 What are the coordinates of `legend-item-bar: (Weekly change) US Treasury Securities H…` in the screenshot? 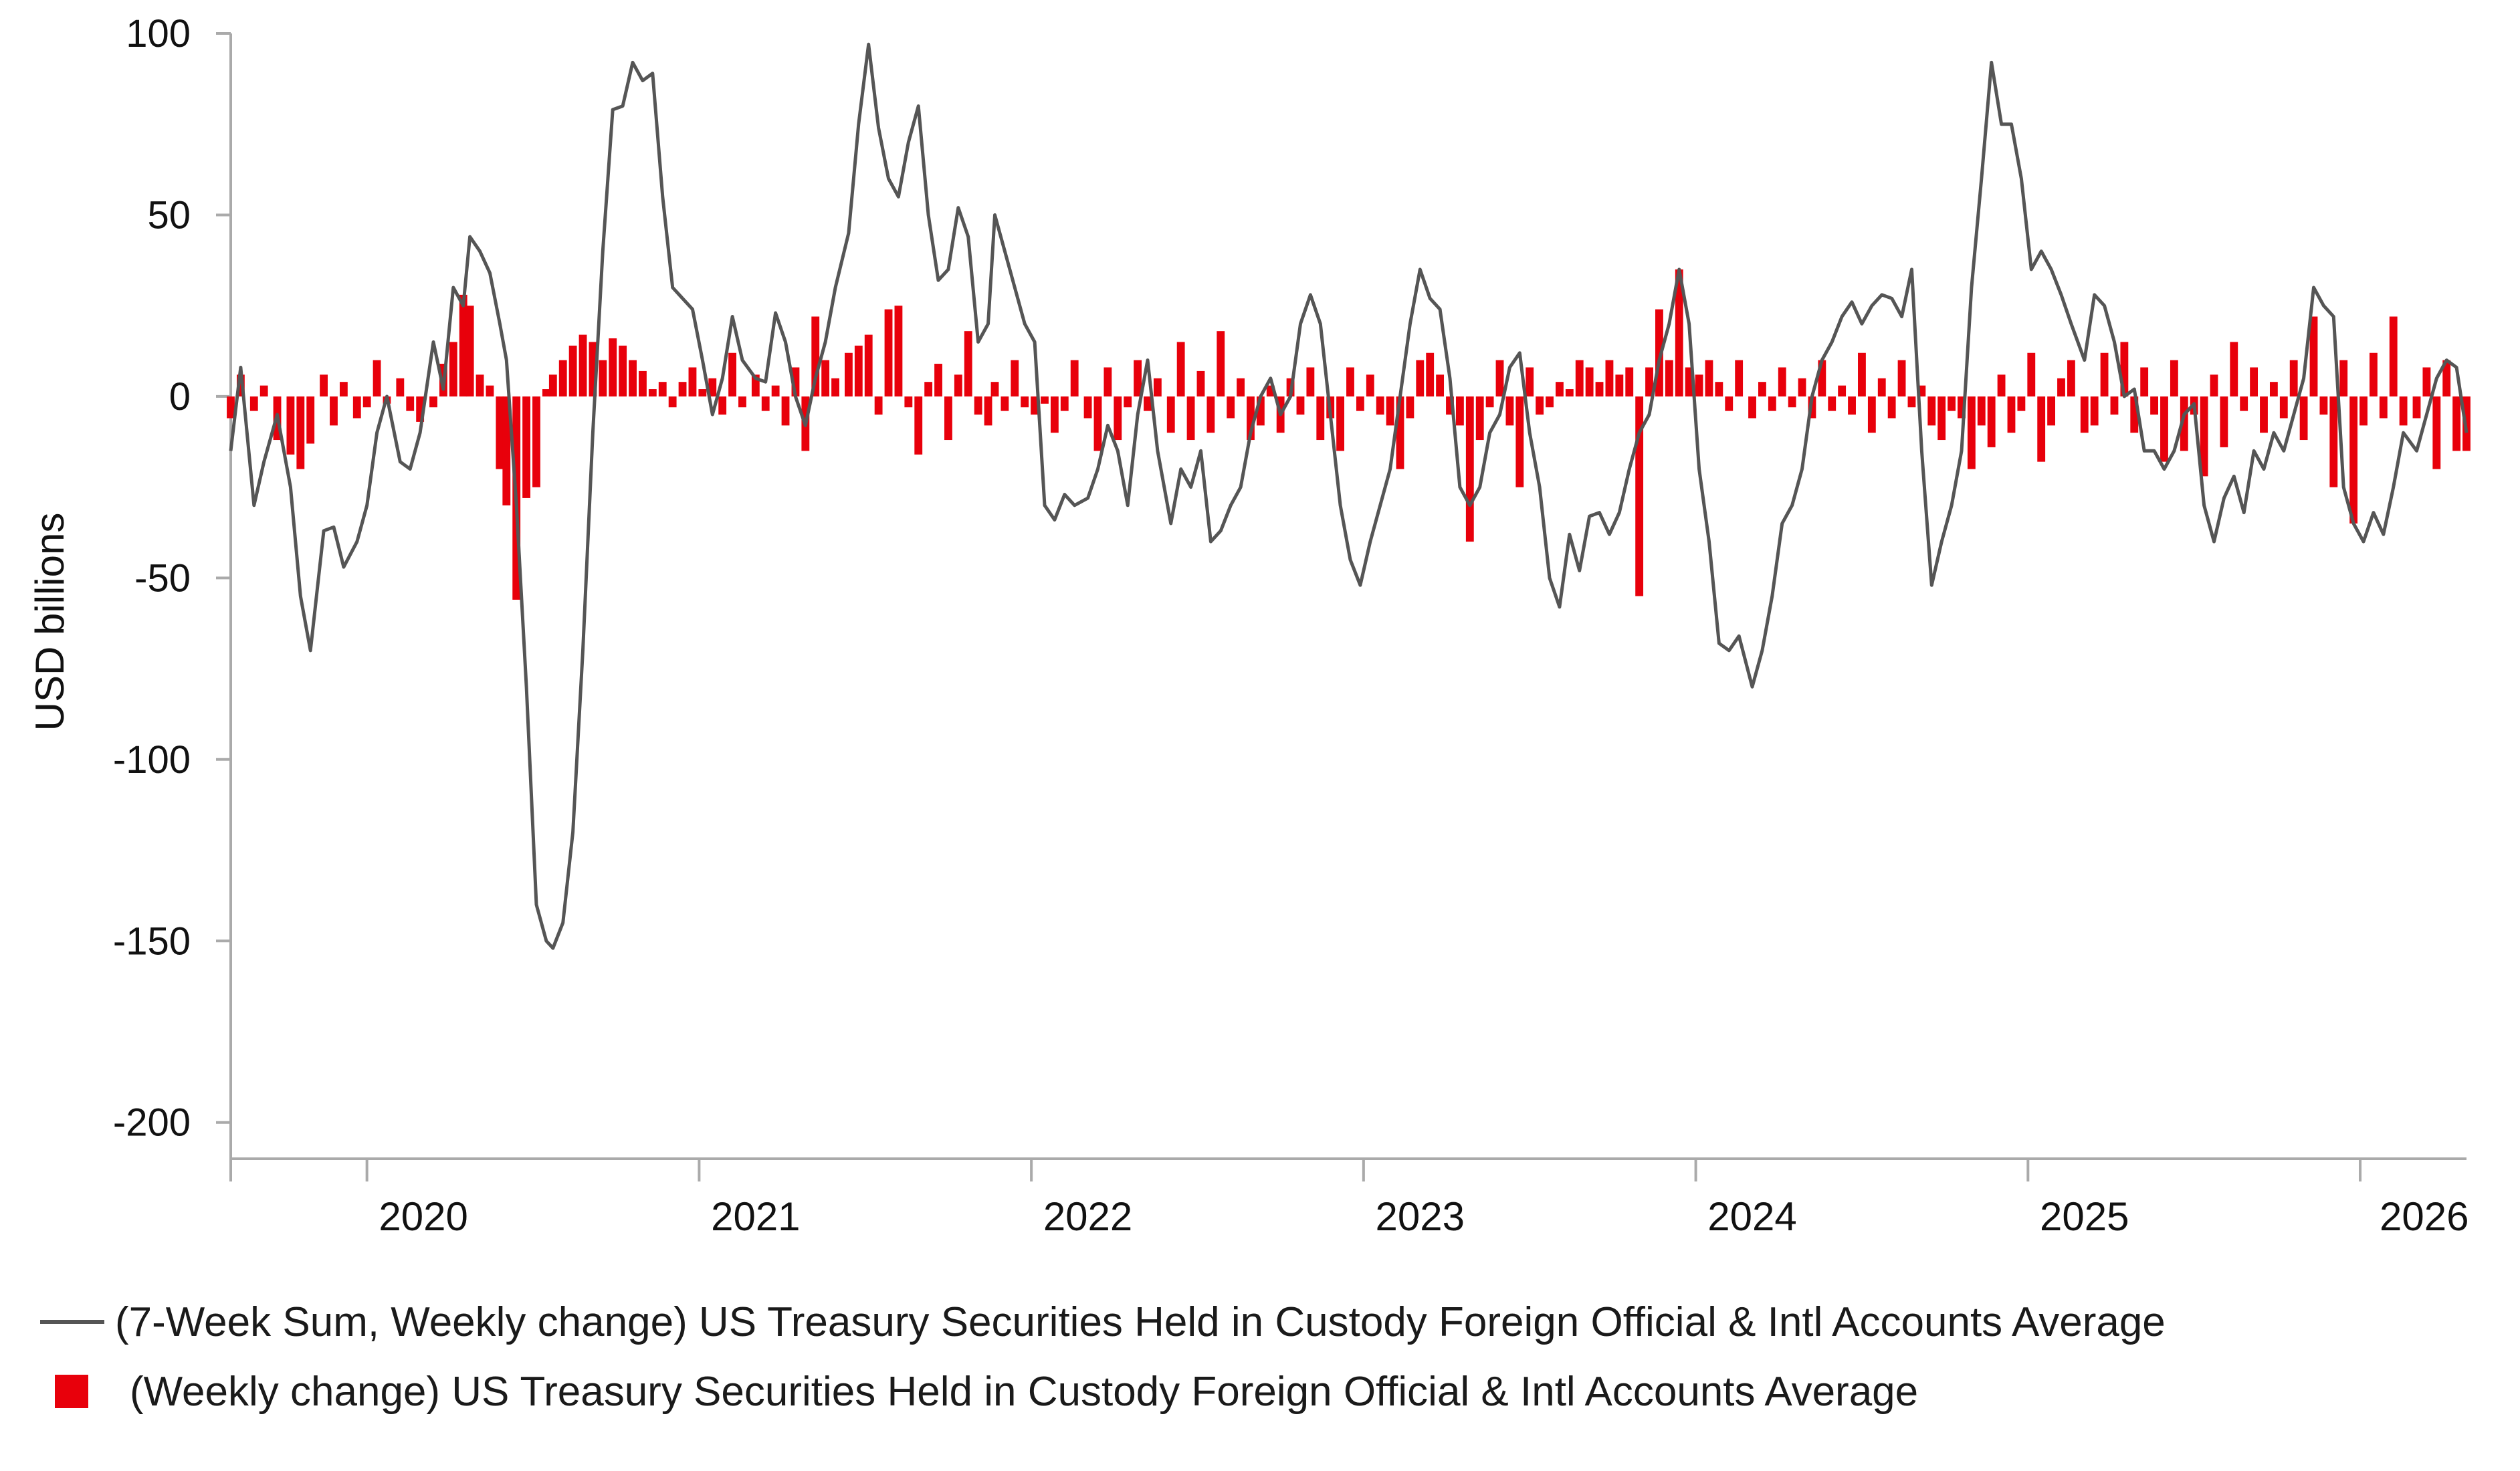 It's located at (1103, 1391).